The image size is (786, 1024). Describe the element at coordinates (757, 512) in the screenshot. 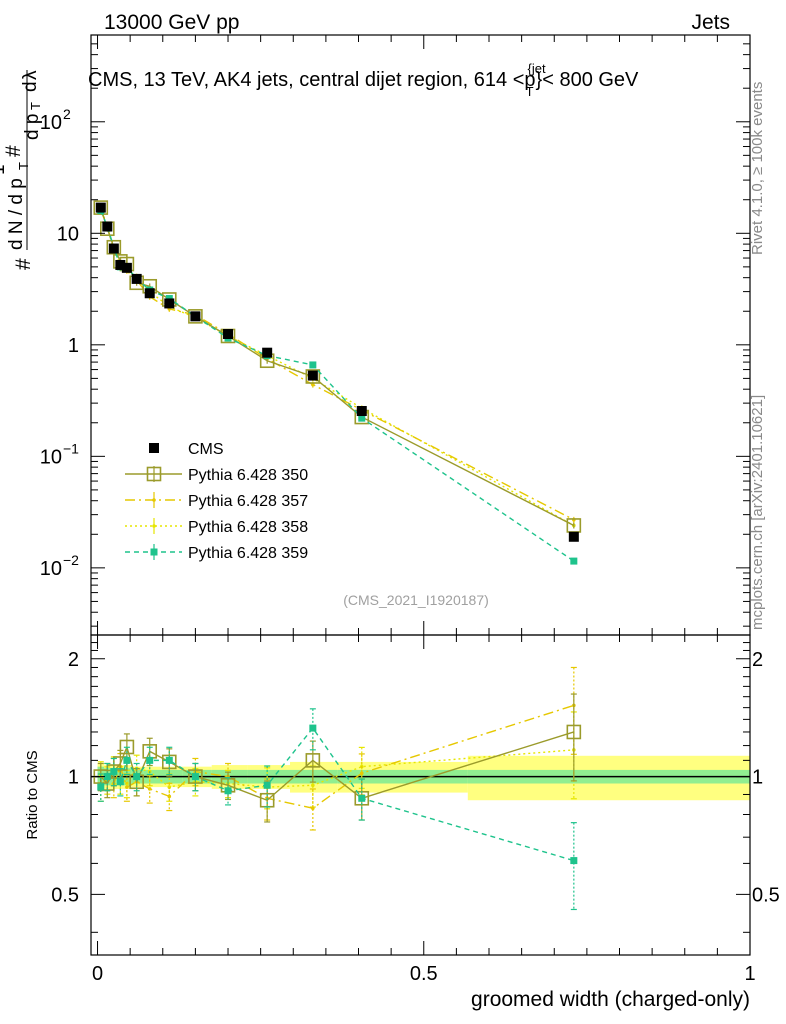

I see `mcplots-label: mcplots.cern.ch [arXiv:2401.10621]` at that location.